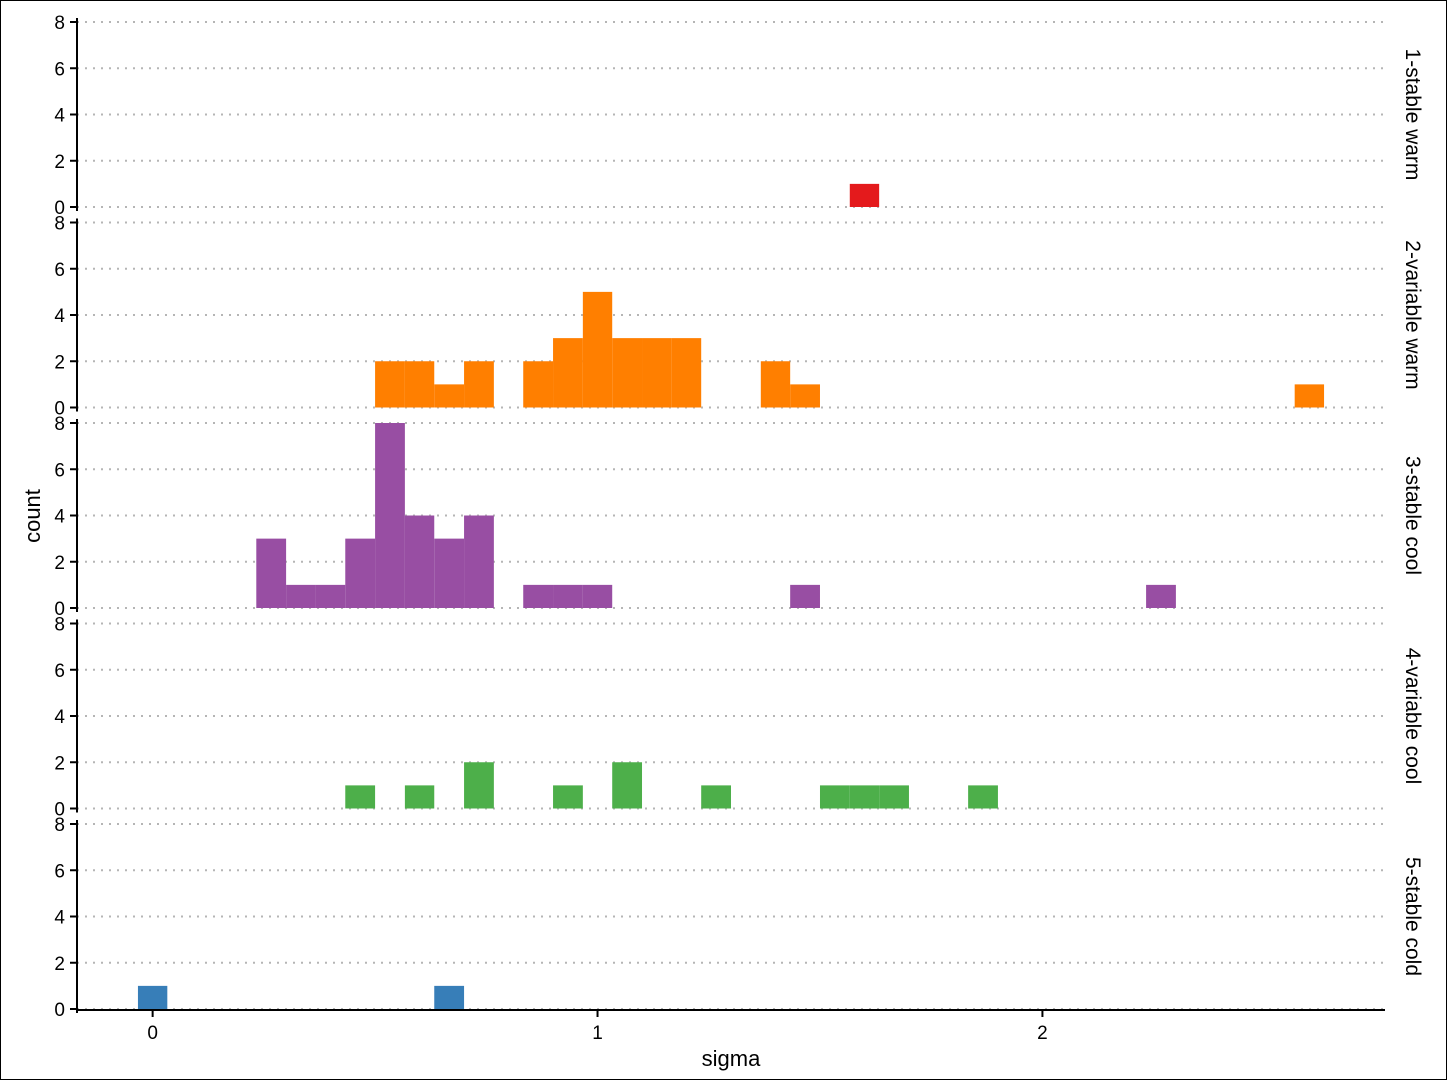 This screenshot has height=1080, width=1447. What do you see at coordinates (731, 1058) in the screenshot?
I see `x-axis-title: sigma` at bounding box center [731, 1058].